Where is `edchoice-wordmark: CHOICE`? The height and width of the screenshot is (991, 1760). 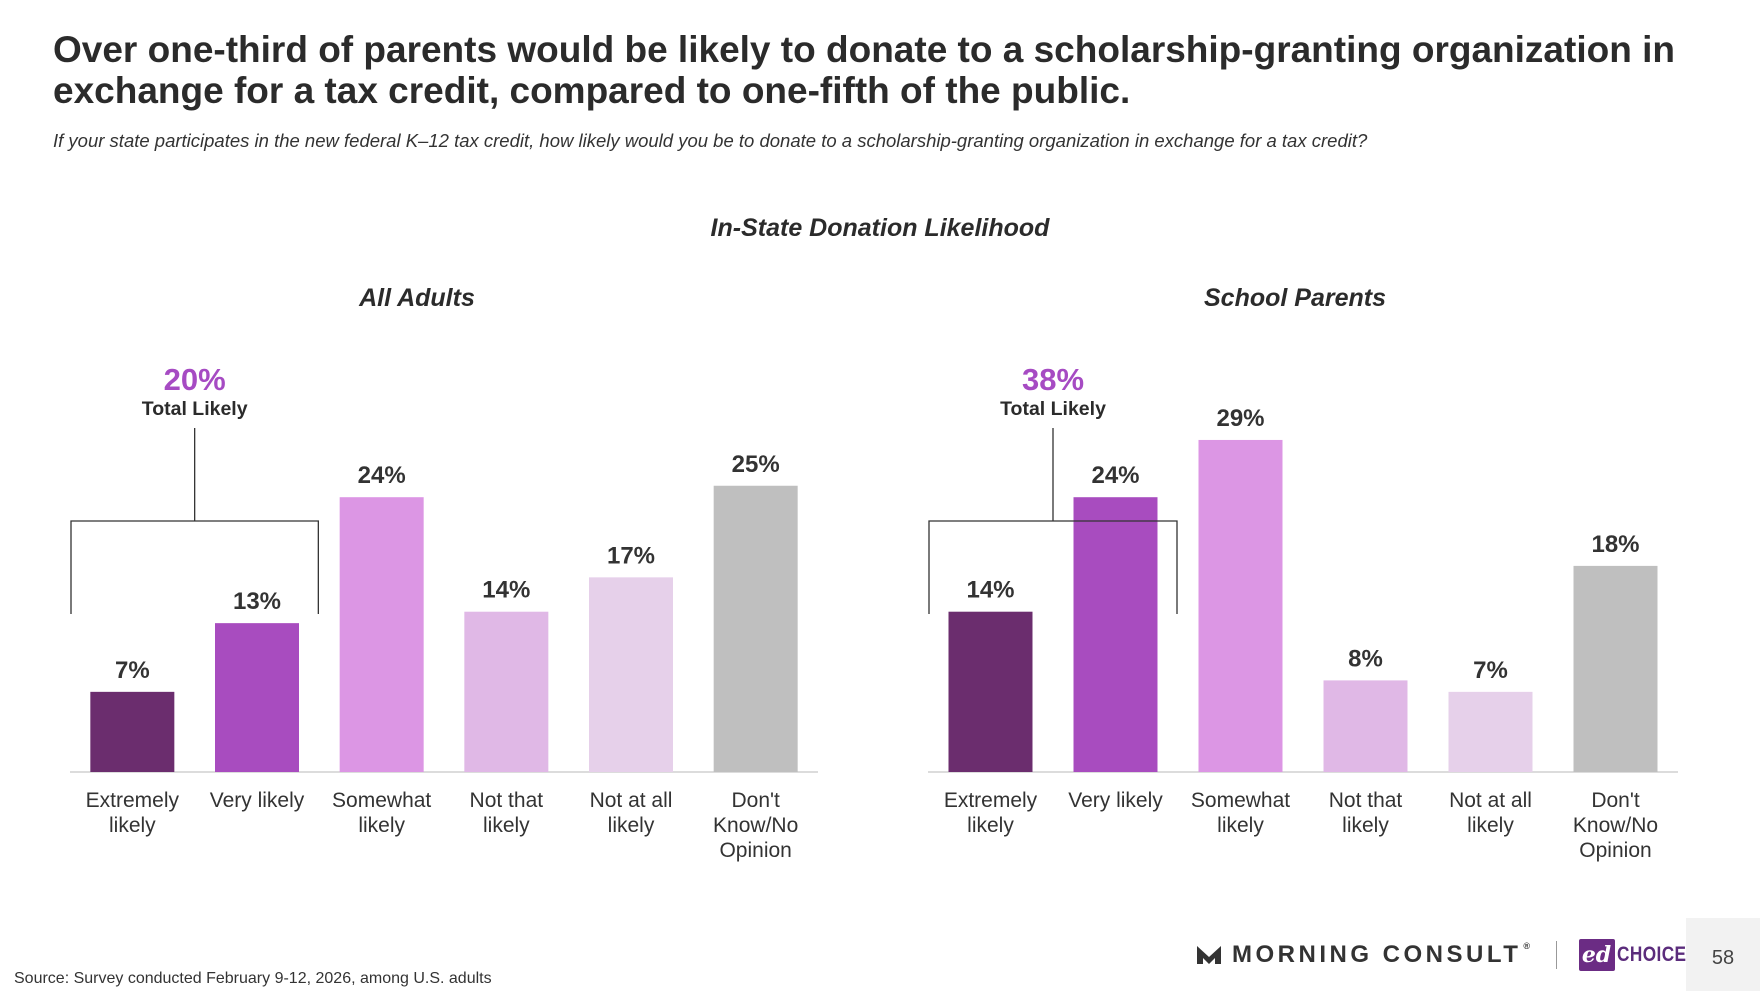 edchoice-wordmark: CHOICE is located at coordinates (1651, 954).